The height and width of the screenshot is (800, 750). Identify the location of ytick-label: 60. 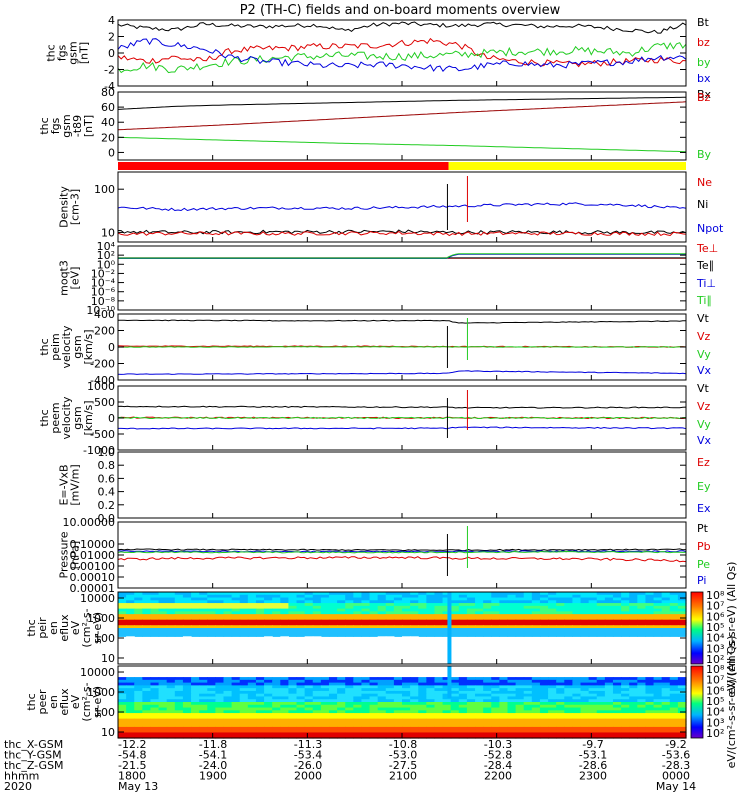
(108, 107).